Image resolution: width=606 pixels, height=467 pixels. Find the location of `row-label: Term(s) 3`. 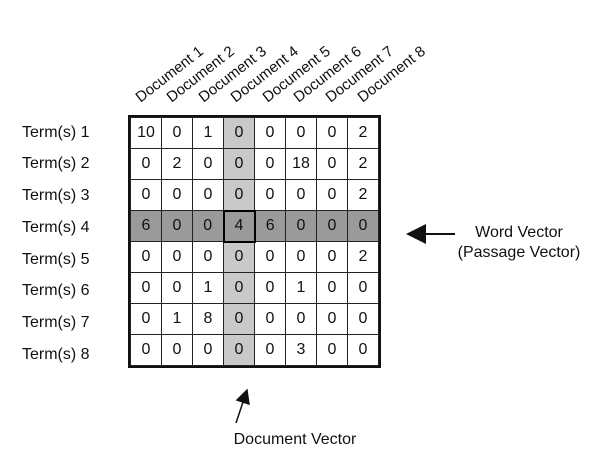

row-label: Term(s) 3 is located at coordinates (56, 195).